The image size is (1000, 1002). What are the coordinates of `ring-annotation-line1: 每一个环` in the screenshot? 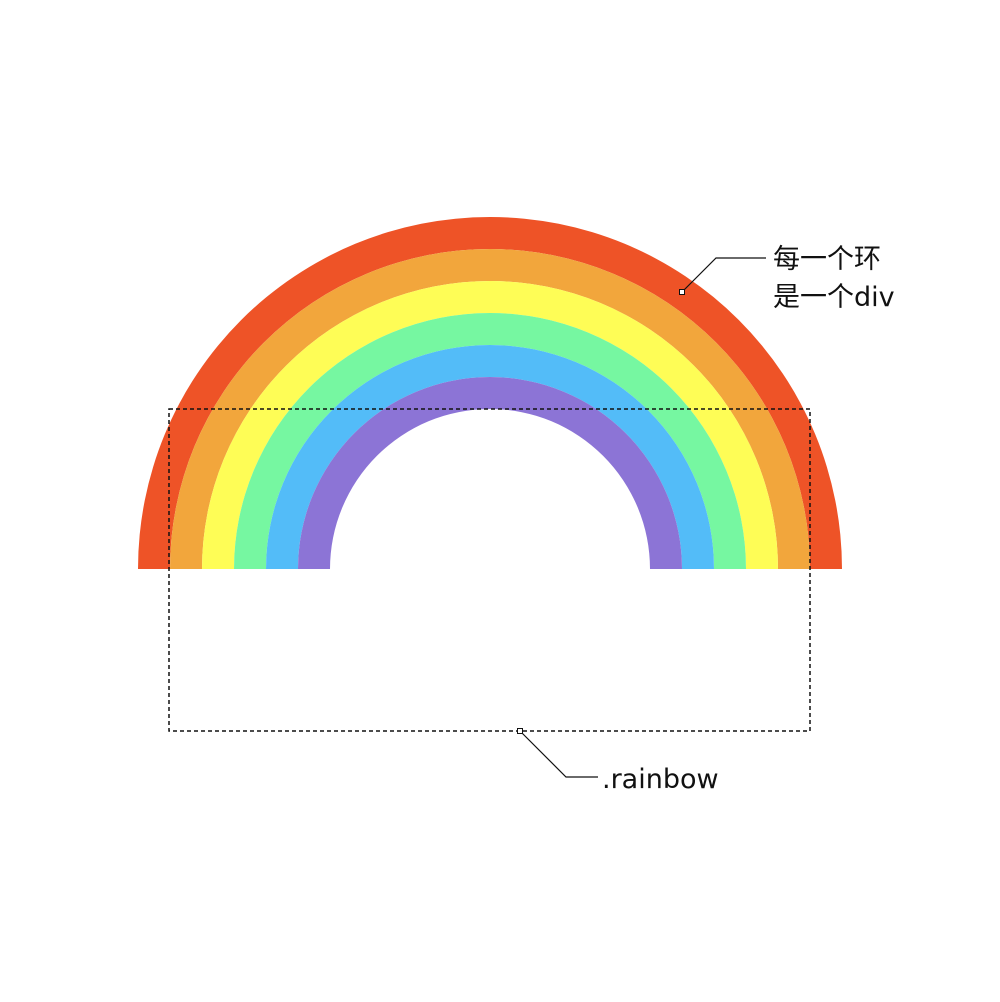 It's located at (827, 259).